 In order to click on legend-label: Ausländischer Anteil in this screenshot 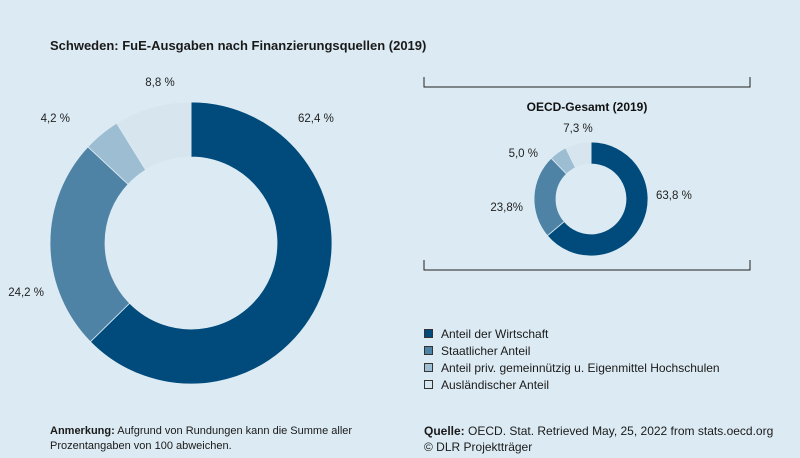, I will do `click(495, 384)`.